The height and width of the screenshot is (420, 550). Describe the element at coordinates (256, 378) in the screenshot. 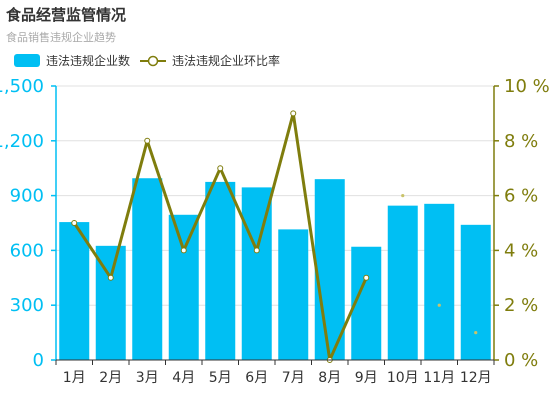

I see `x-tick-label: 6月` at that location.